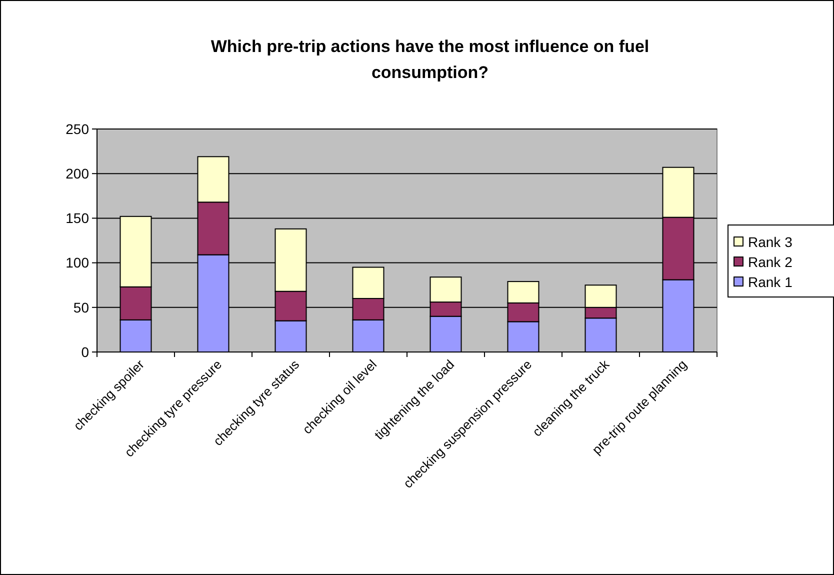  What do you see at coordinates (430, 59) in the screenshot?
I see `chart-title: Which pre-trip actions have the most influence on fuel consumption?` at bounding box center [430, 59].